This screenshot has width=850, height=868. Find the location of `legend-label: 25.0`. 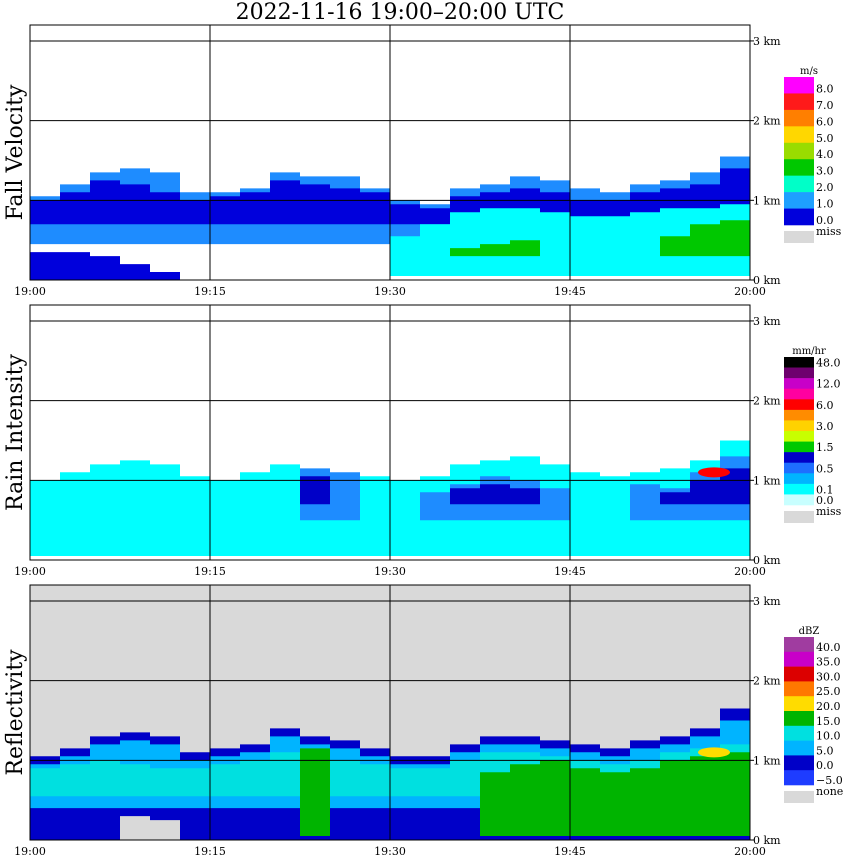

legend-label: 25.0 is located at coordinates (828, 691).